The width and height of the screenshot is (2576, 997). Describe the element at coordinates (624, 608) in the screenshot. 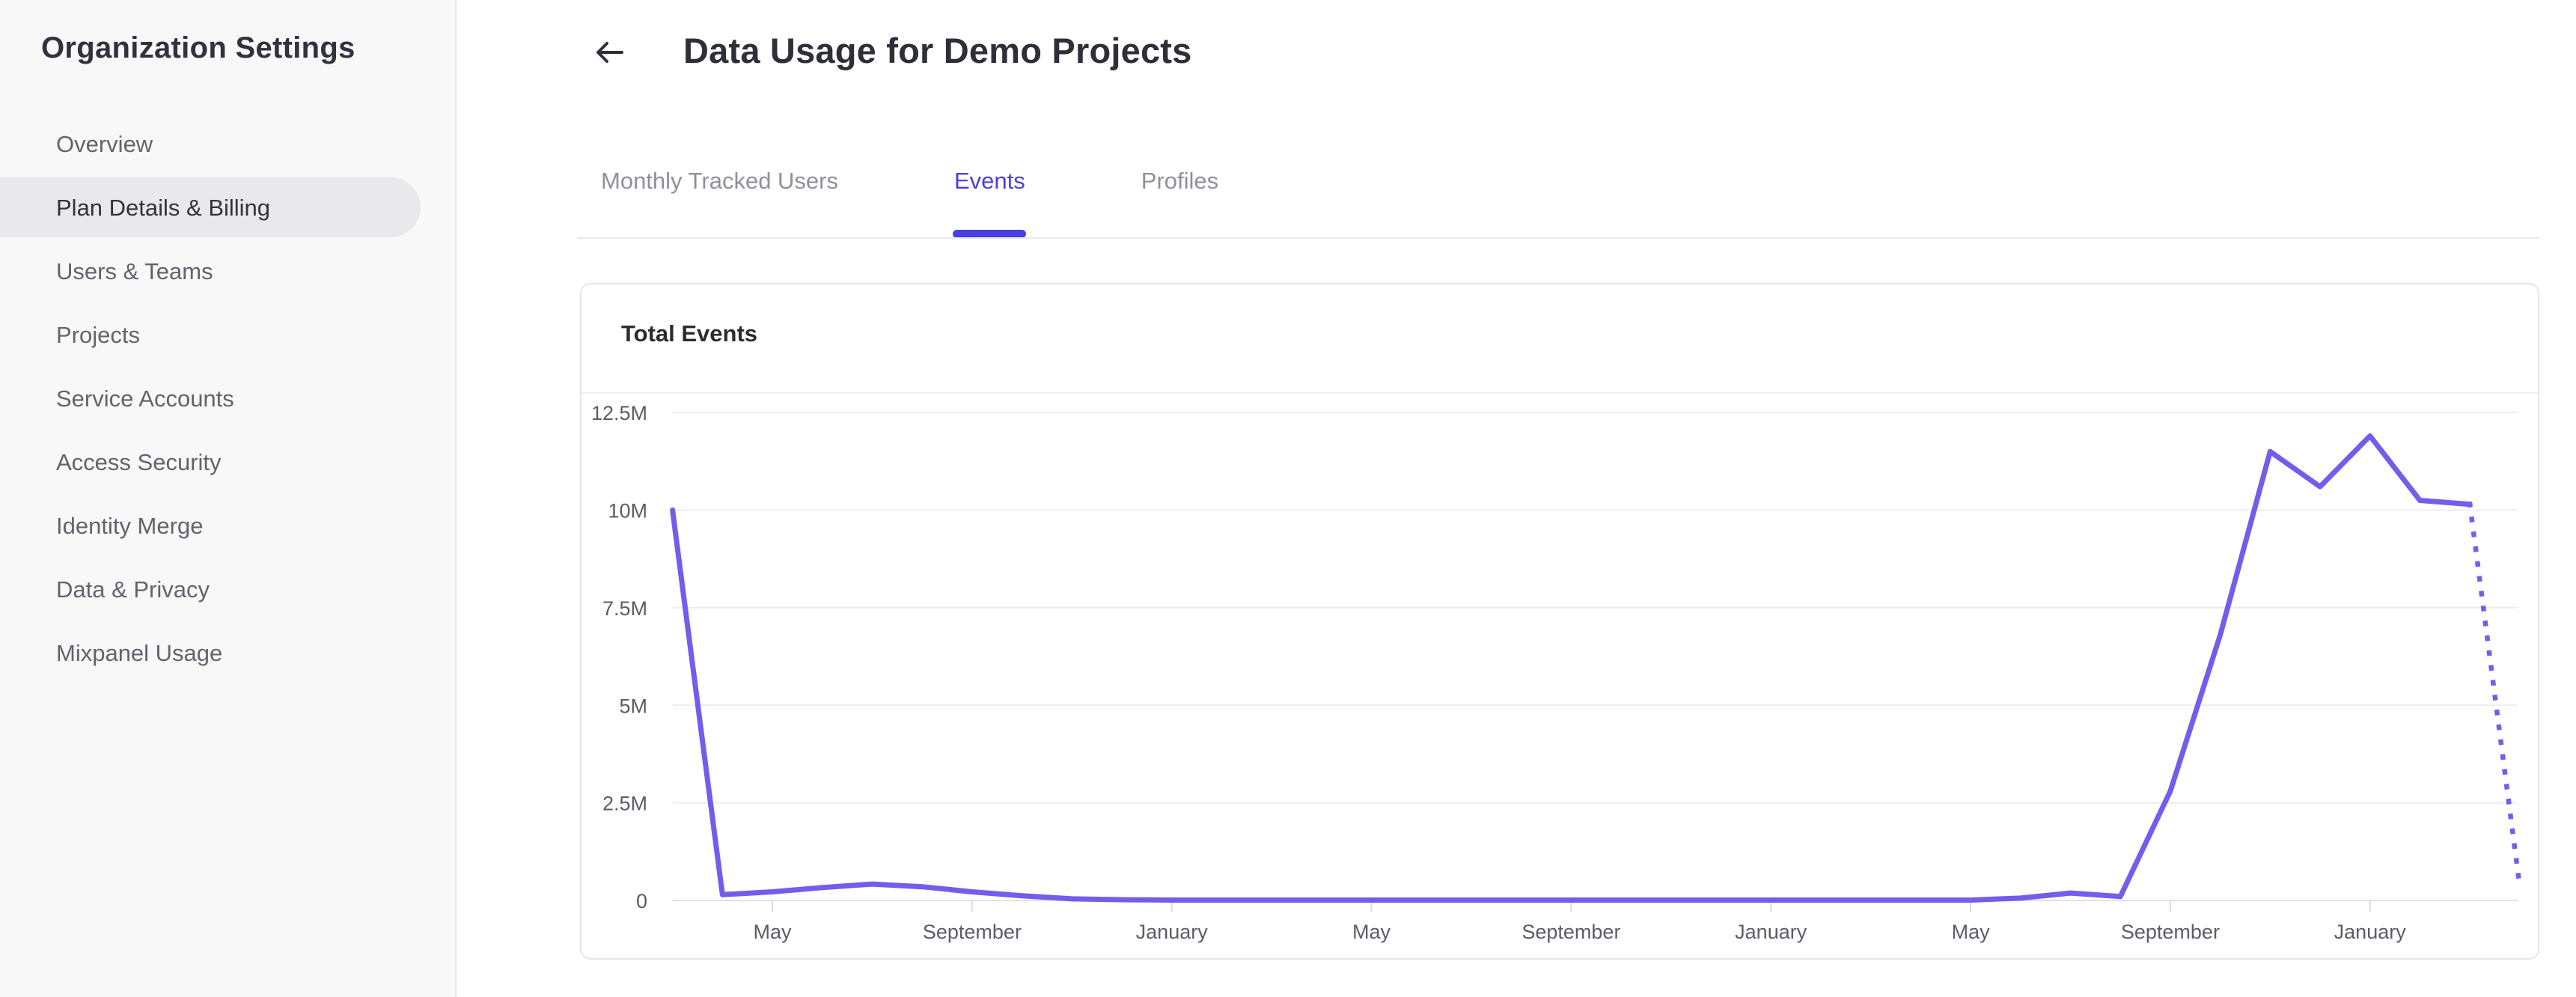

I see `y-axis-label: 7.5M` at that location.